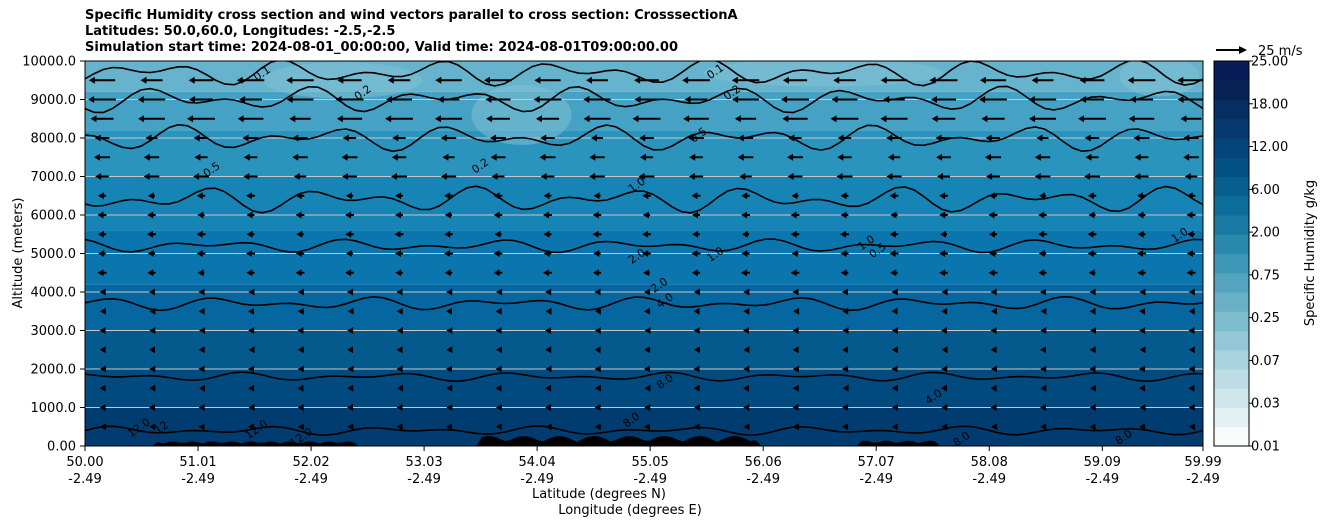 This screenshot has width=1326, height=526. I want to click on colorbar-tick-label: 0.03, so click(1265, 404).